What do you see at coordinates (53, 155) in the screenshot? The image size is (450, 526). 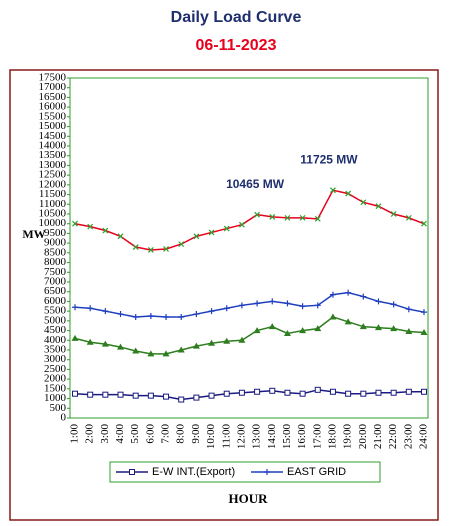 I see `y-tick-label: 13500` at bounding box center [53, 155].